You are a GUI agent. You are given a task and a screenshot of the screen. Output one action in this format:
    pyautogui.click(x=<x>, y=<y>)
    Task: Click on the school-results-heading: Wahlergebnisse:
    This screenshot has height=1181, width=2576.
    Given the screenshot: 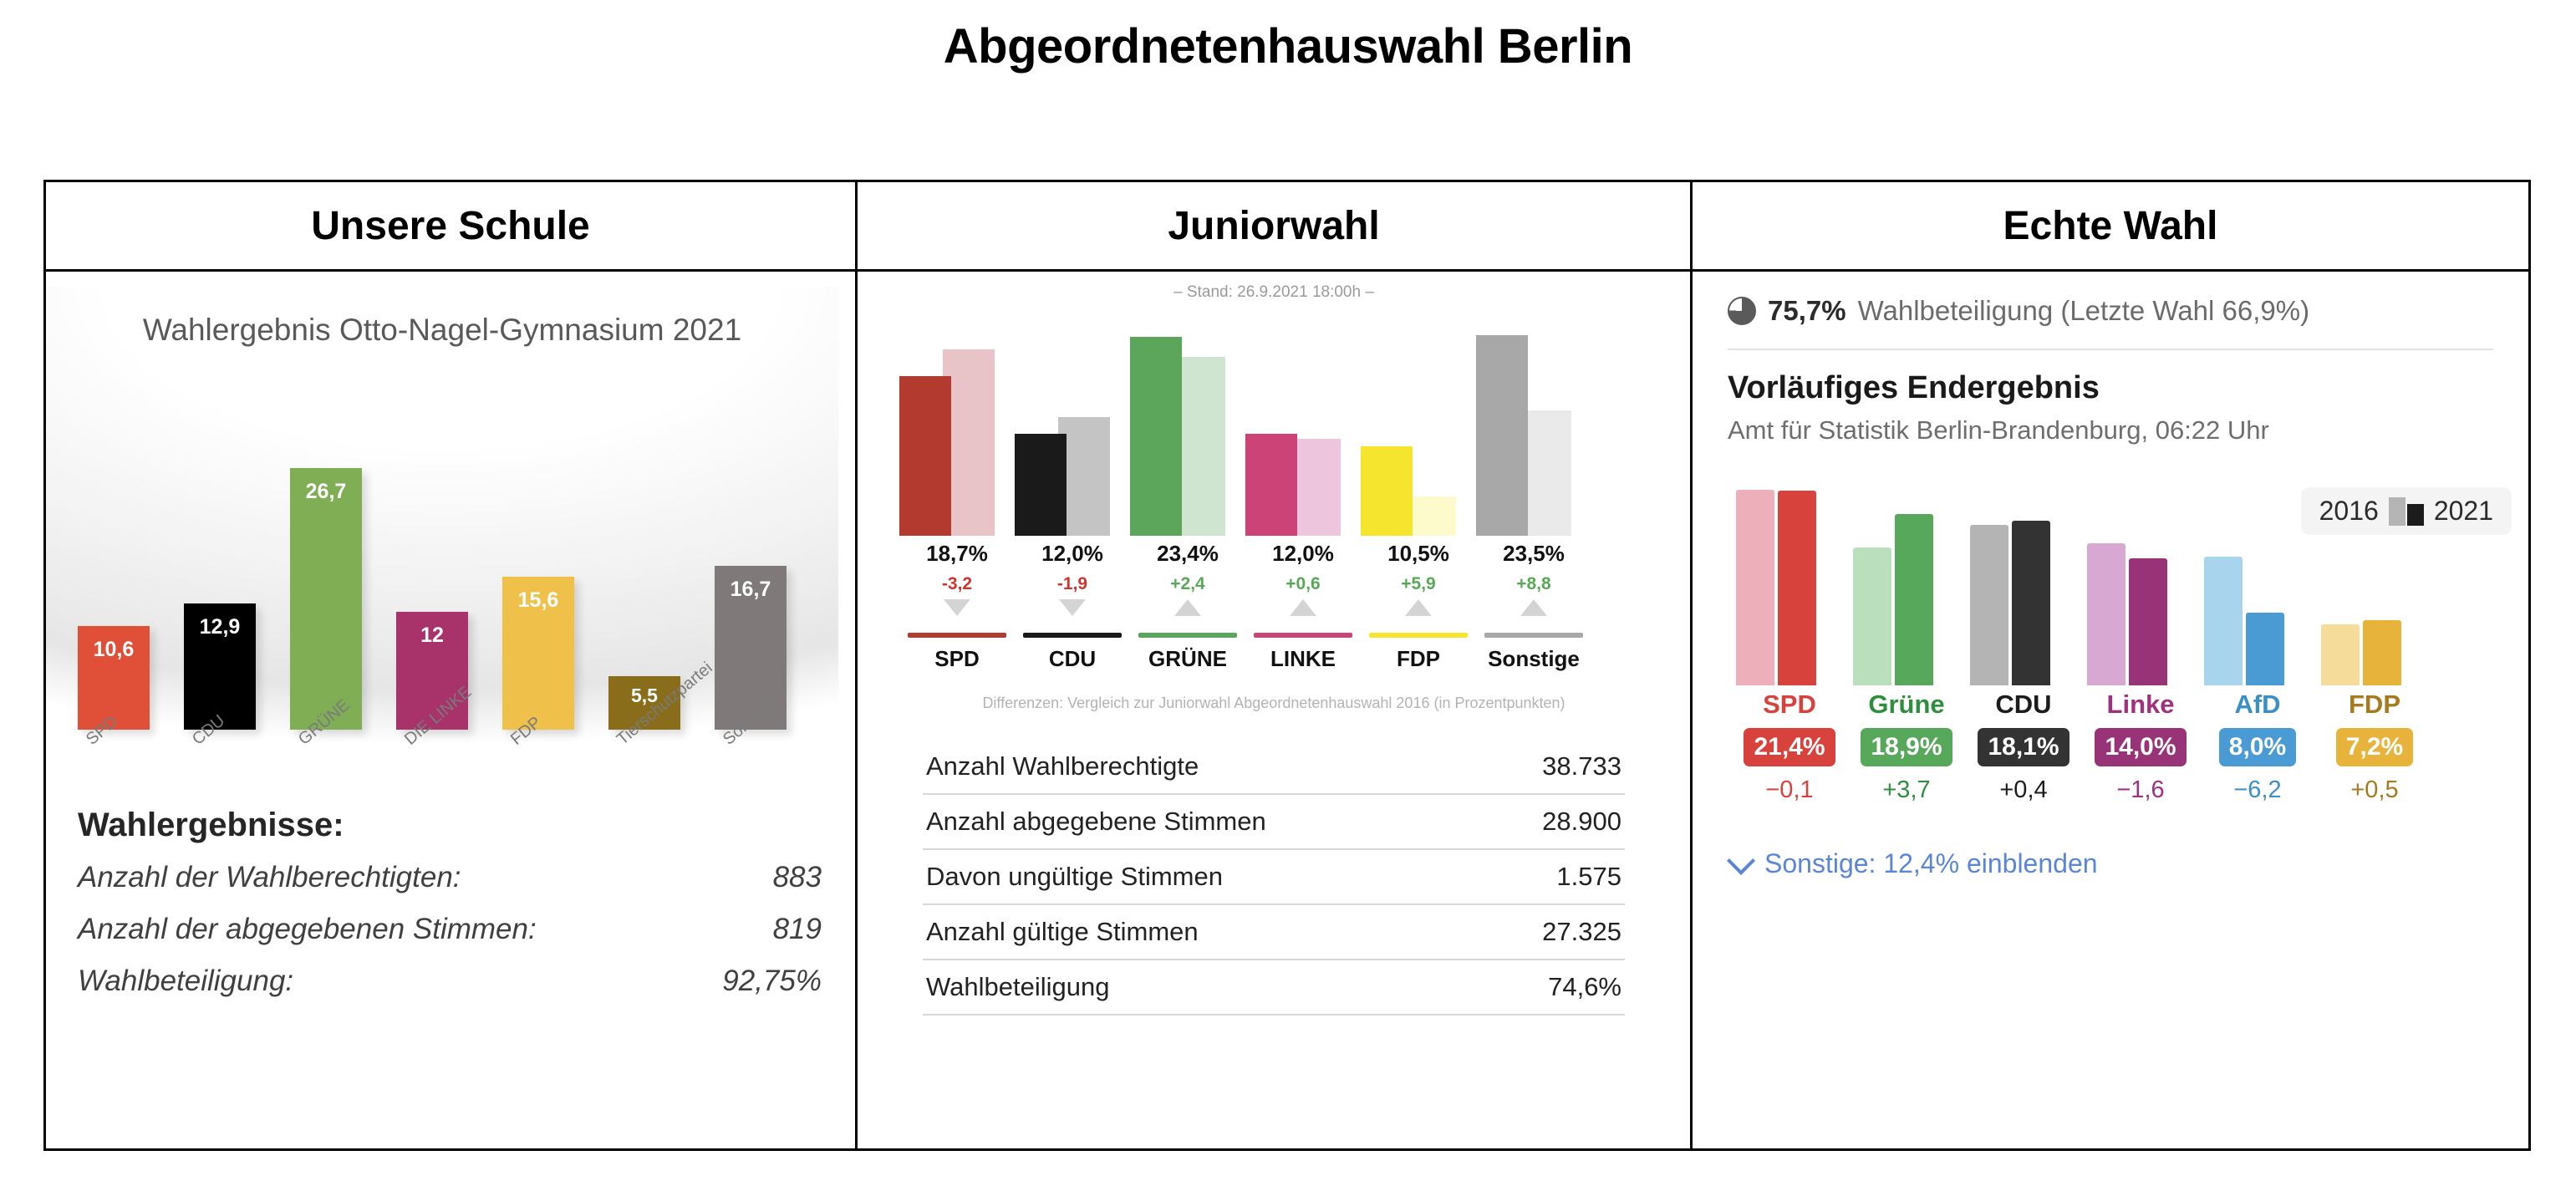 What is the action you would take?
    pyautogui.click(x=211, y=825)
    